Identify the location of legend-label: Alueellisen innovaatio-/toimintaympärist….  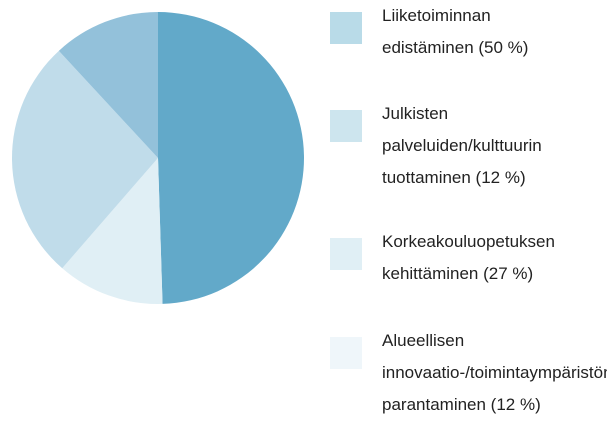
(494, 372).